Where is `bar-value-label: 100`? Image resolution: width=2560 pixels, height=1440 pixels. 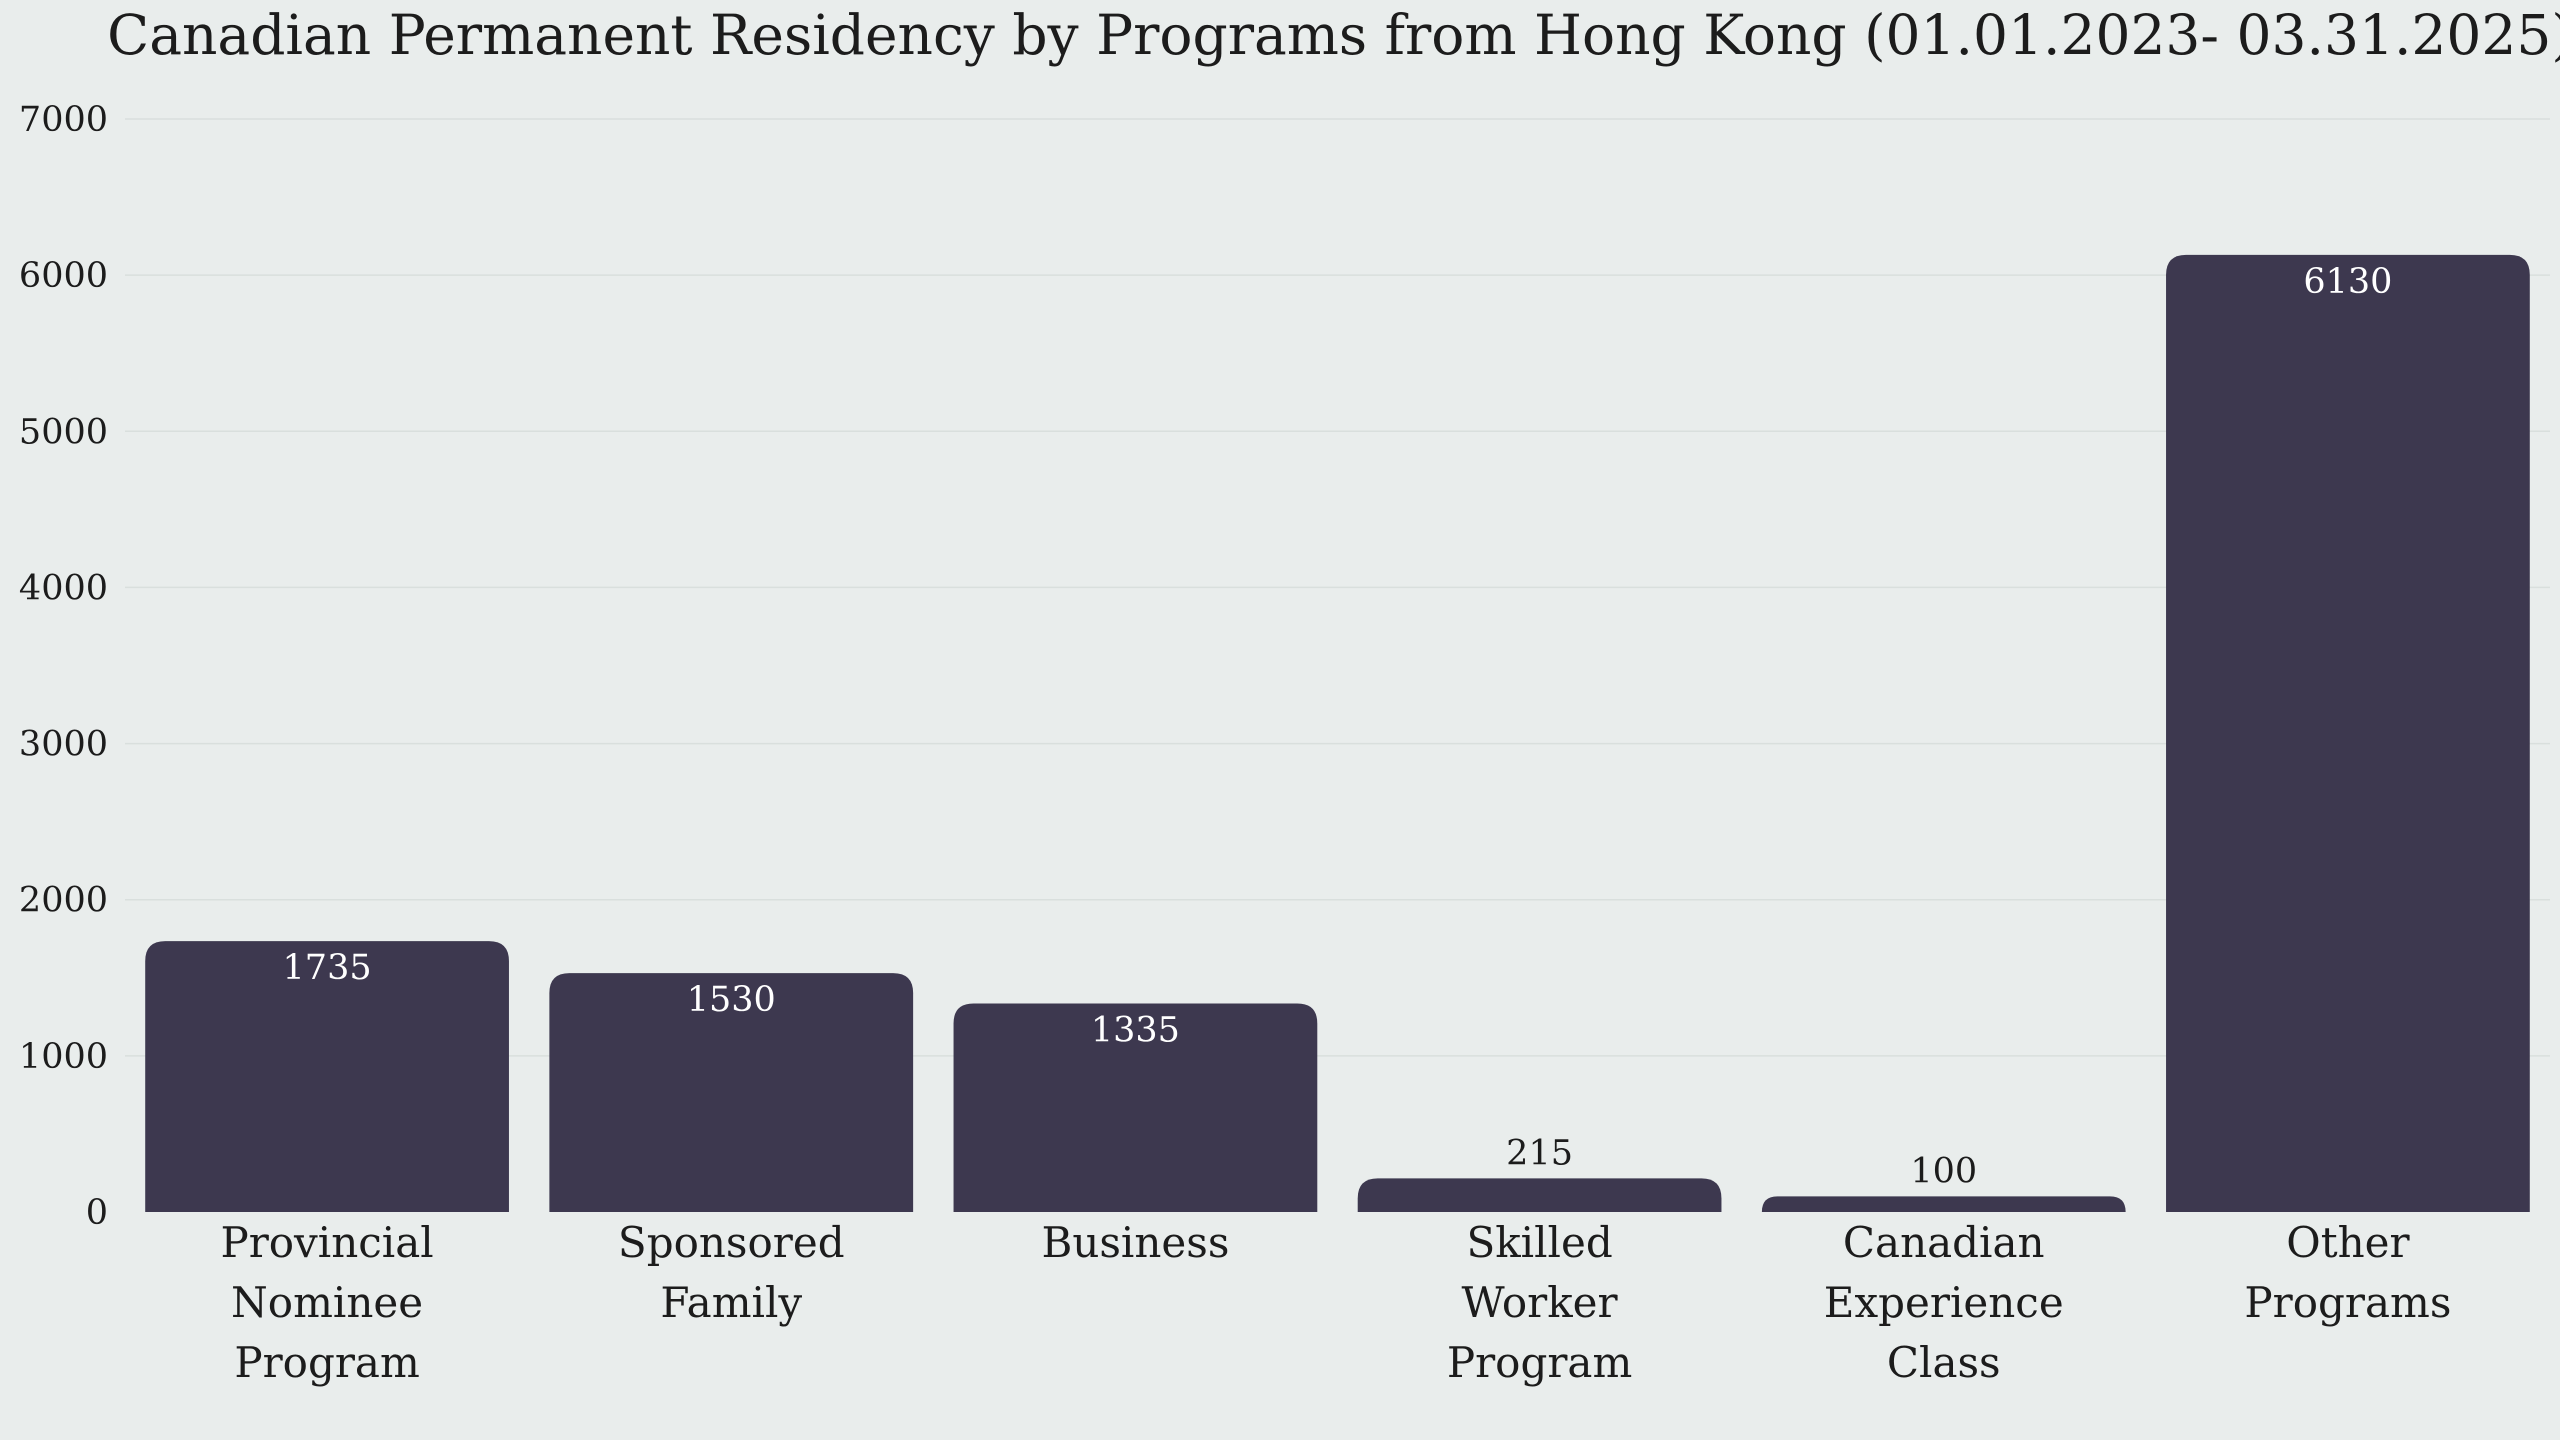 bar-value-label: 100 is located at coordinates (1943, 1171).